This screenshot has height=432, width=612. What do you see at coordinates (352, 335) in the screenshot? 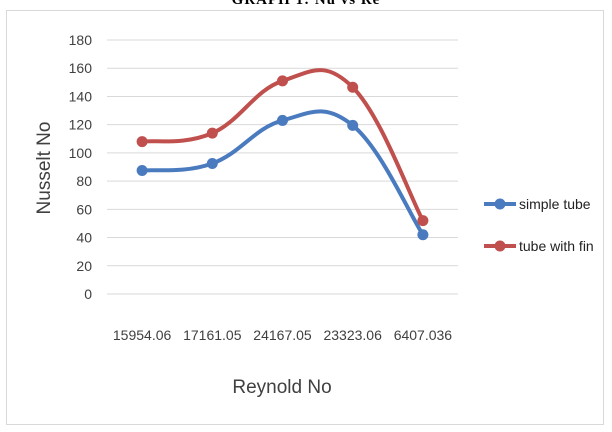
I see `x-tick-label: 23323.06` at bounding box center [352, 335].